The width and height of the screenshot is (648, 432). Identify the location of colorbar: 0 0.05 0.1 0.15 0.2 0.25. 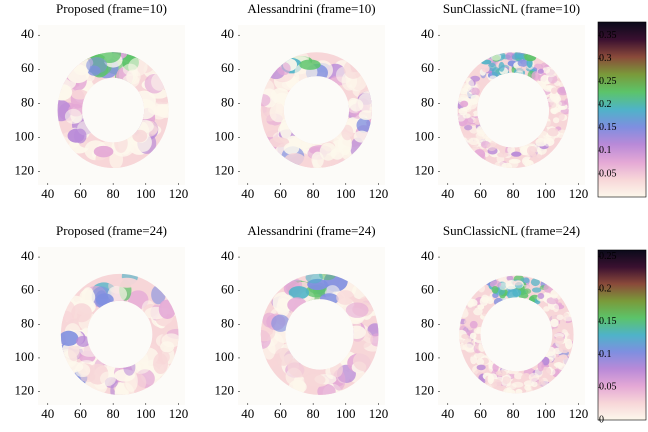
(622, 337).